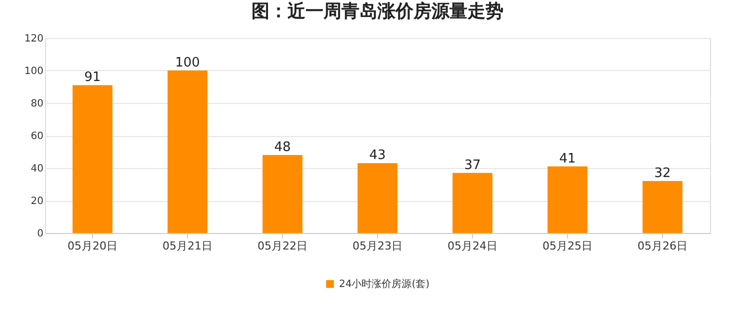 This screenshot has height=312, width=740. I want to click on y-tick-label: 80, so click(37, 104).